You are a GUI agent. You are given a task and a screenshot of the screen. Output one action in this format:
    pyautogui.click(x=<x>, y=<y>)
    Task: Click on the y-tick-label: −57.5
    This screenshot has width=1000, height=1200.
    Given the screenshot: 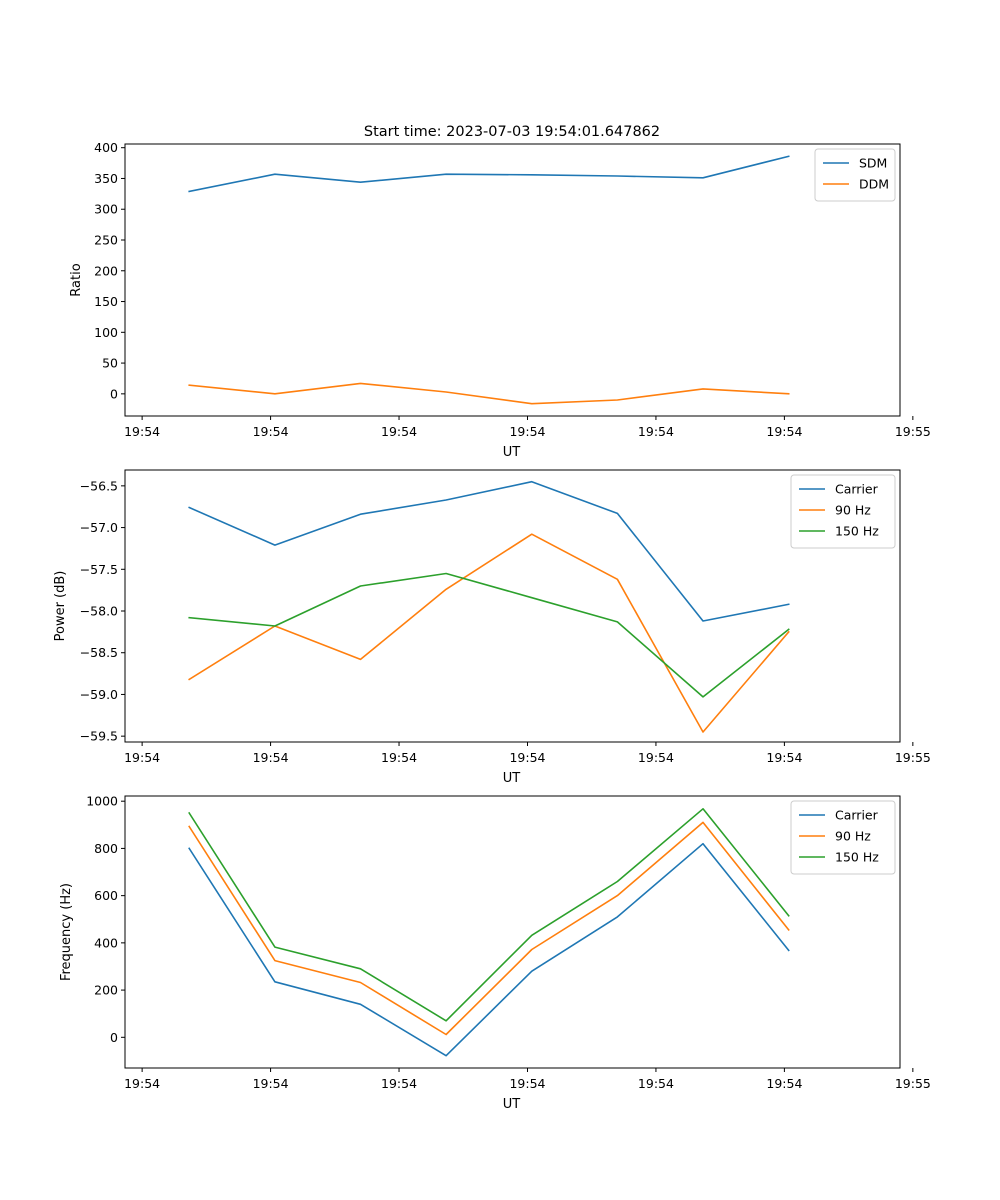 What is the action you would take?
    pyautogui.click(x=99, y=569)
    